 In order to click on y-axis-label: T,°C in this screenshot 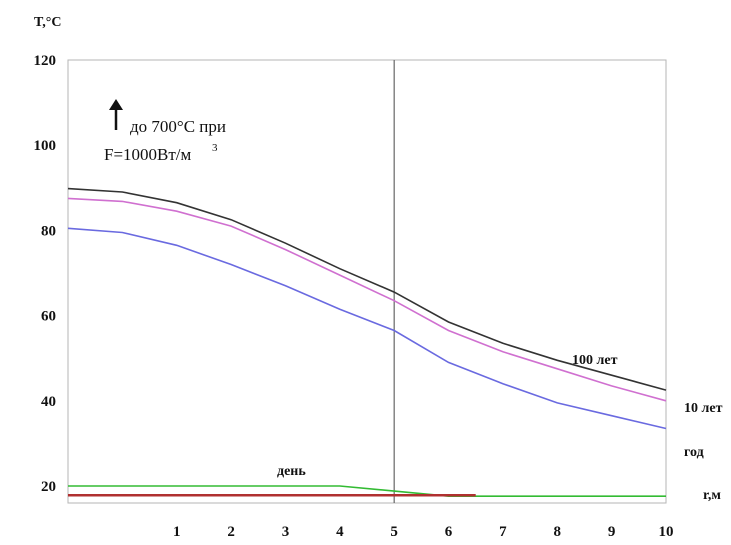, I will do `click(48, 22)`.